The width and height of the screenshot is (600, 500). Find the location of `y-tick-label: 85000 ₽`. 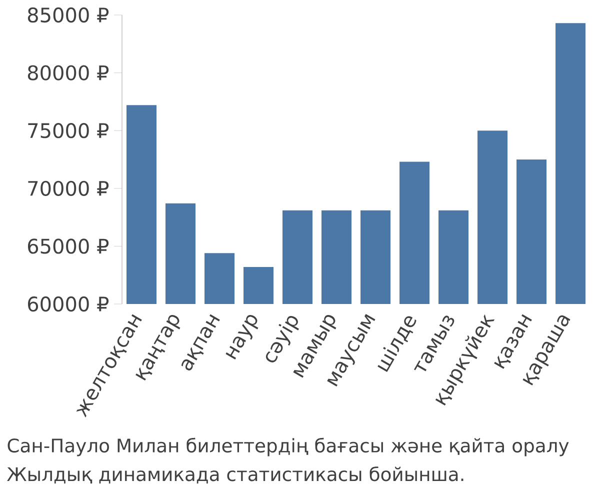

y-tick-label: 85000 ₽ is located at coordinates (68, 15).